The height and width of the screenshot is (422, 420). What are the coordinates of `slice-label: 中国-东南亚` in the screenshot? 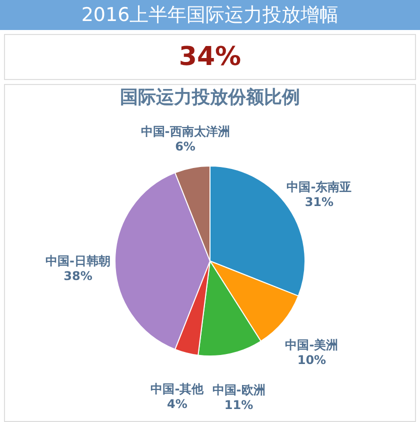 It's located at (319, 187).